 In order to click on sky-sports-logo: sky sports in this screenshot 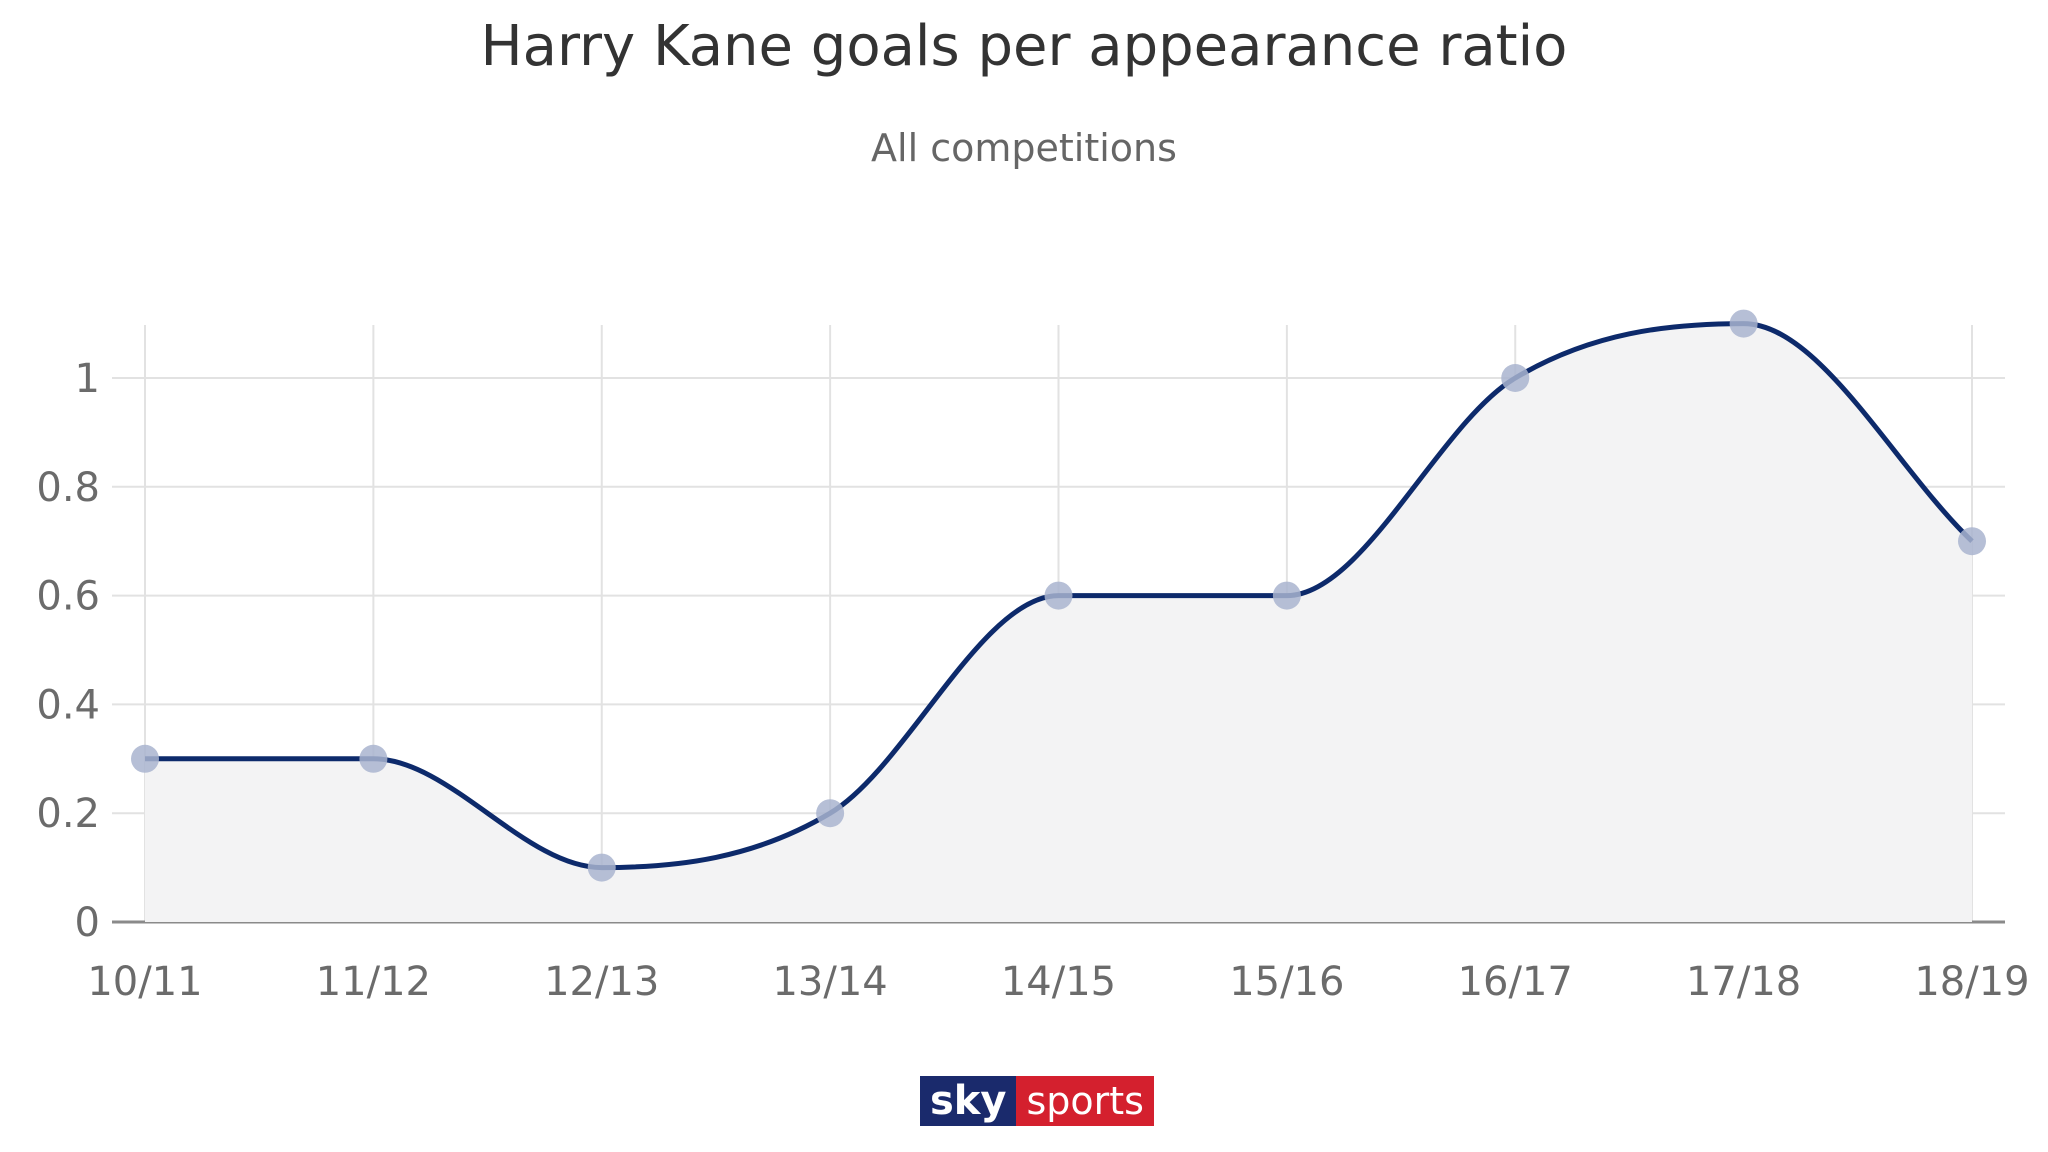, I will do `click(1037, 1101)`.